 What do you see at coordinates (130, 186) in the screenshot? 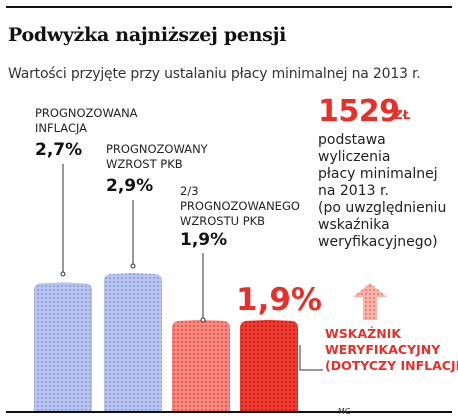
I see `bar2-value-label: 2,9%` at bounding box center [130, 186].